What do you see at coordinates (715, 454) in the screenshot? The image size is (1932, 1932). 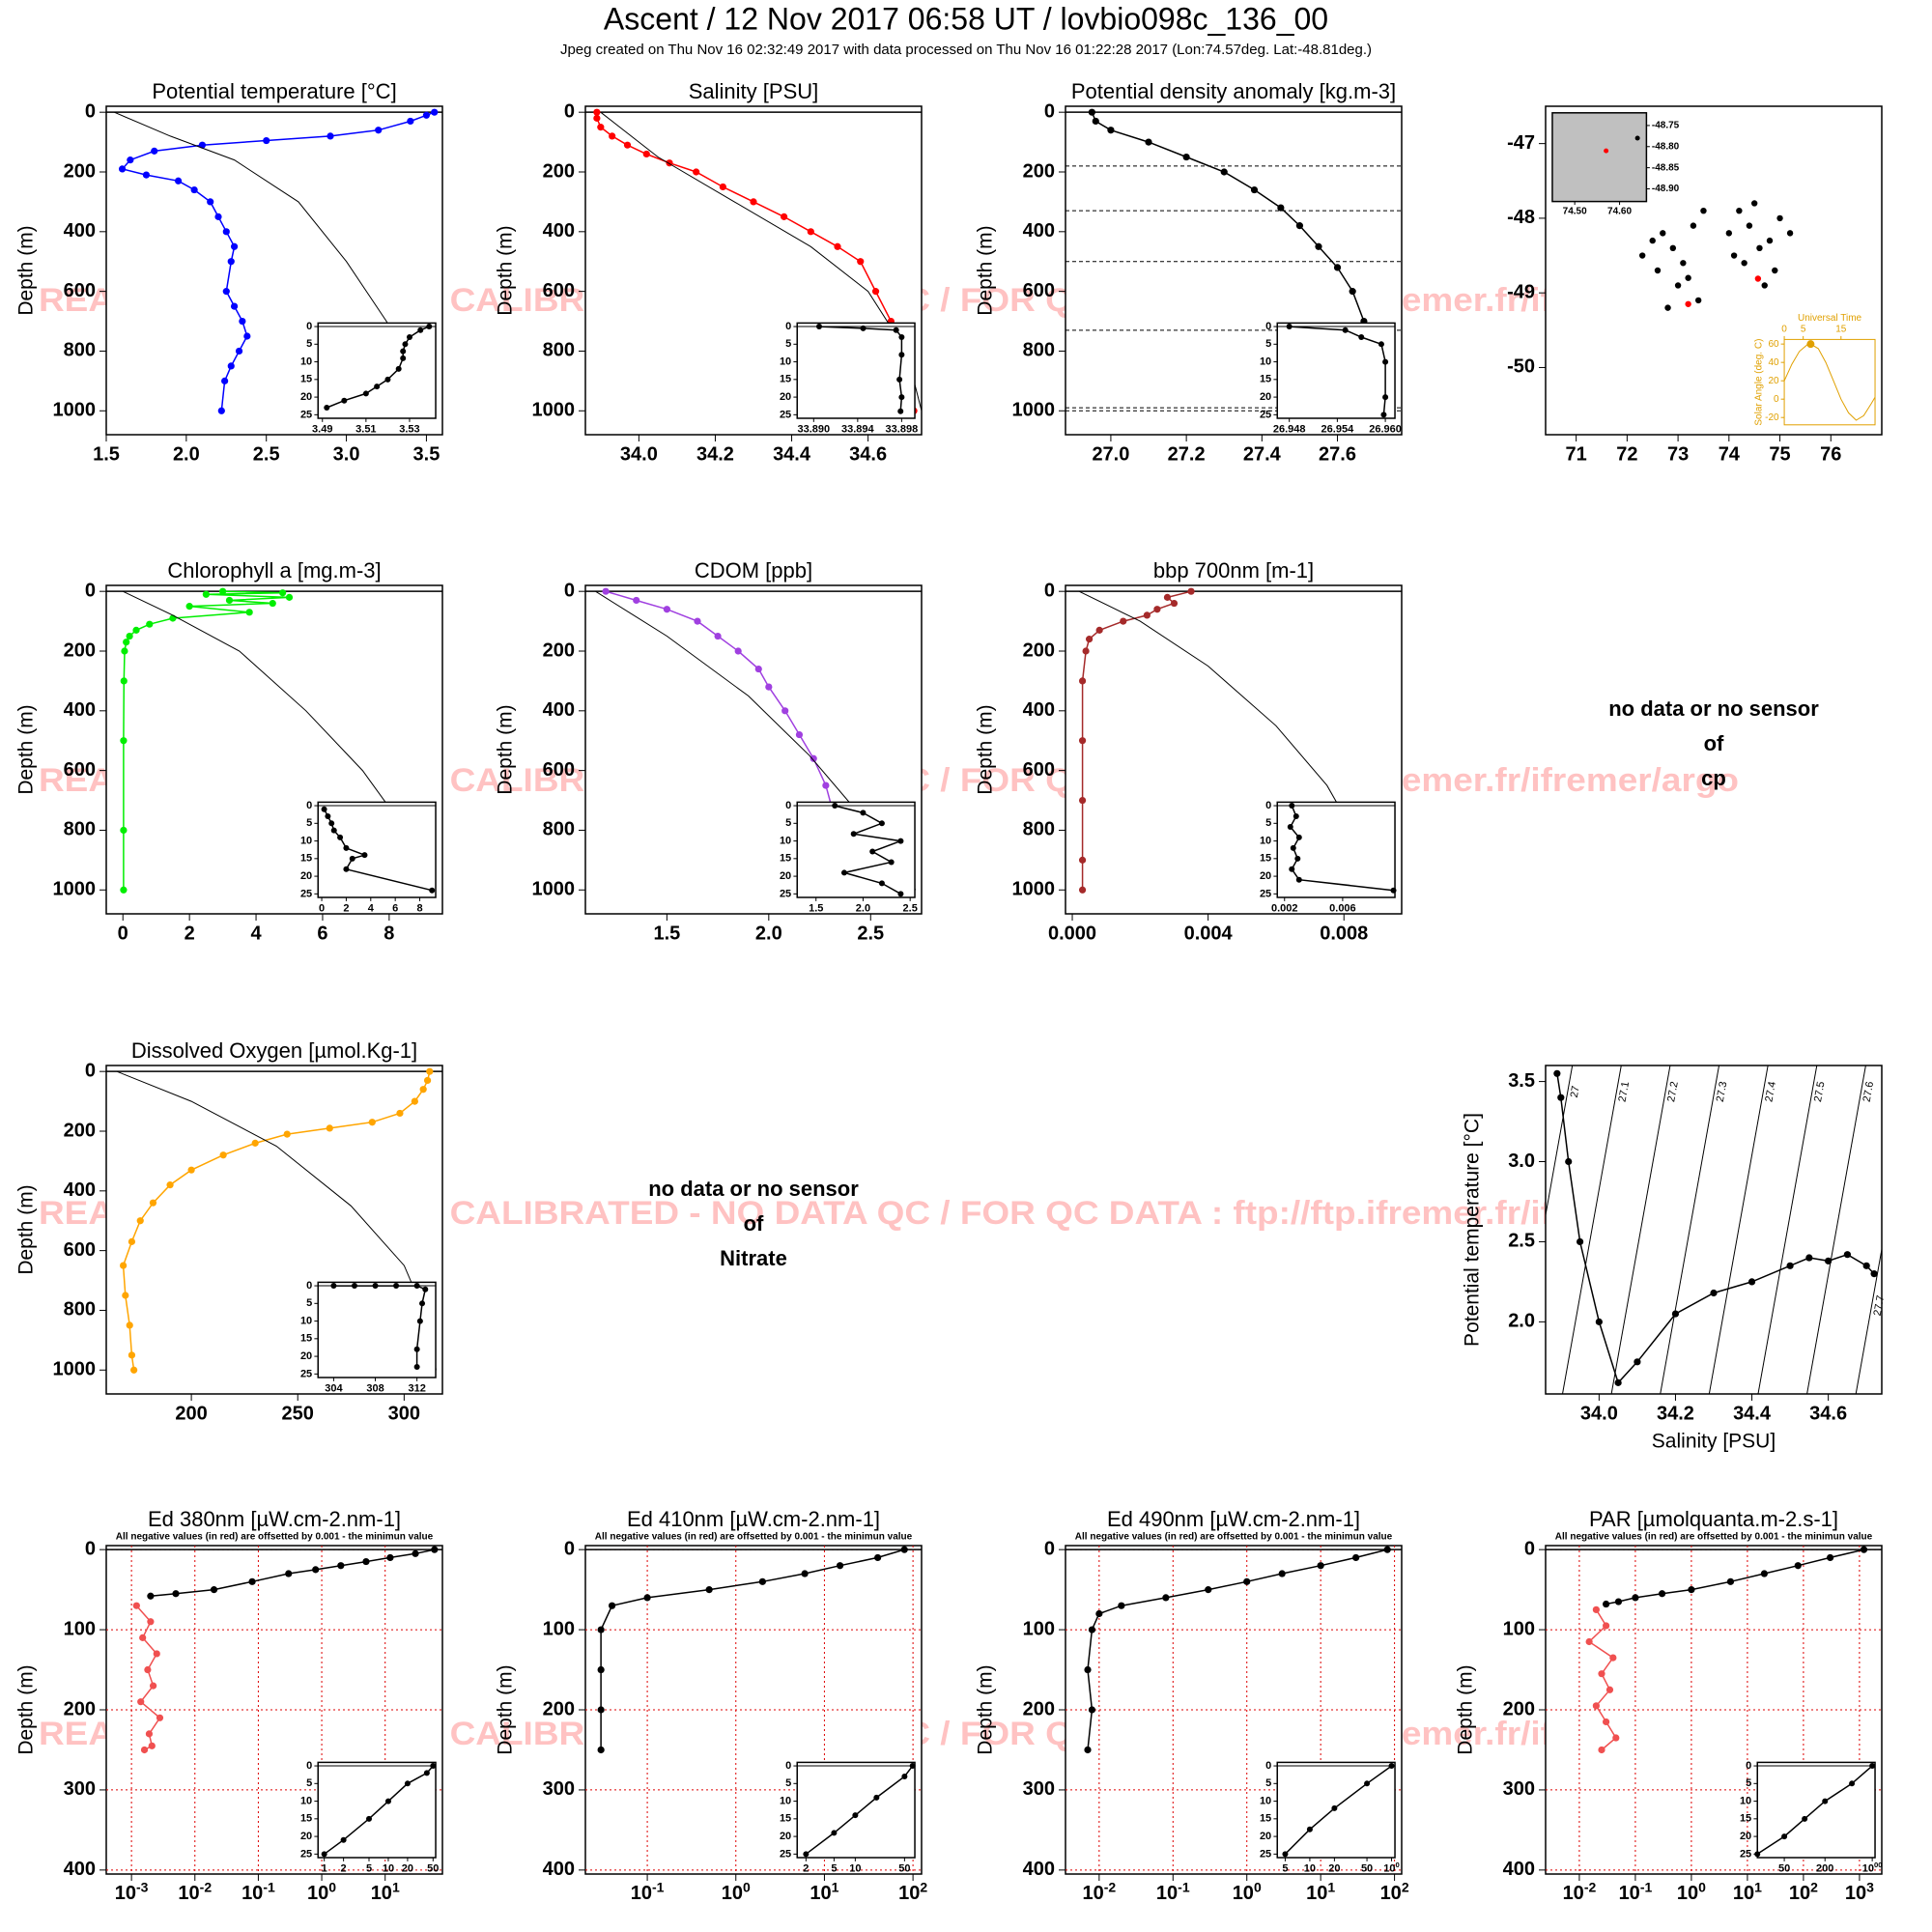 I see `x-tick-label: 34.2` at bounding box center [715, 454].